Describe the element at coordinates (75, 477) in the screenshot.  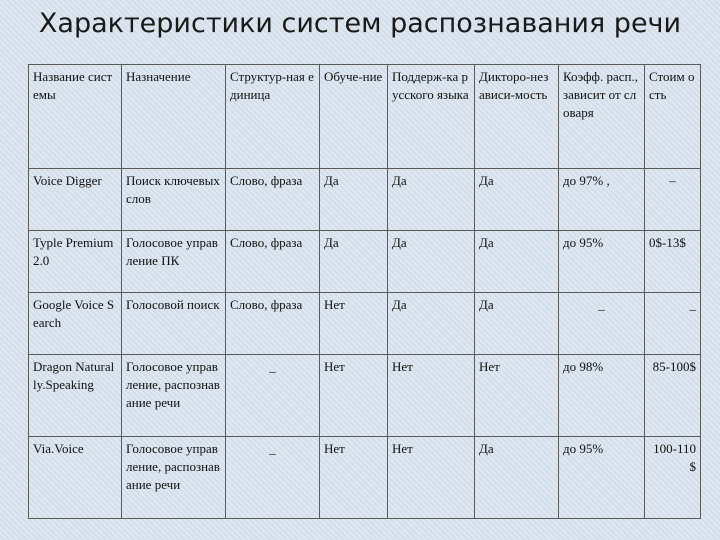
I see `cell-name: Via.Voice` at that location.